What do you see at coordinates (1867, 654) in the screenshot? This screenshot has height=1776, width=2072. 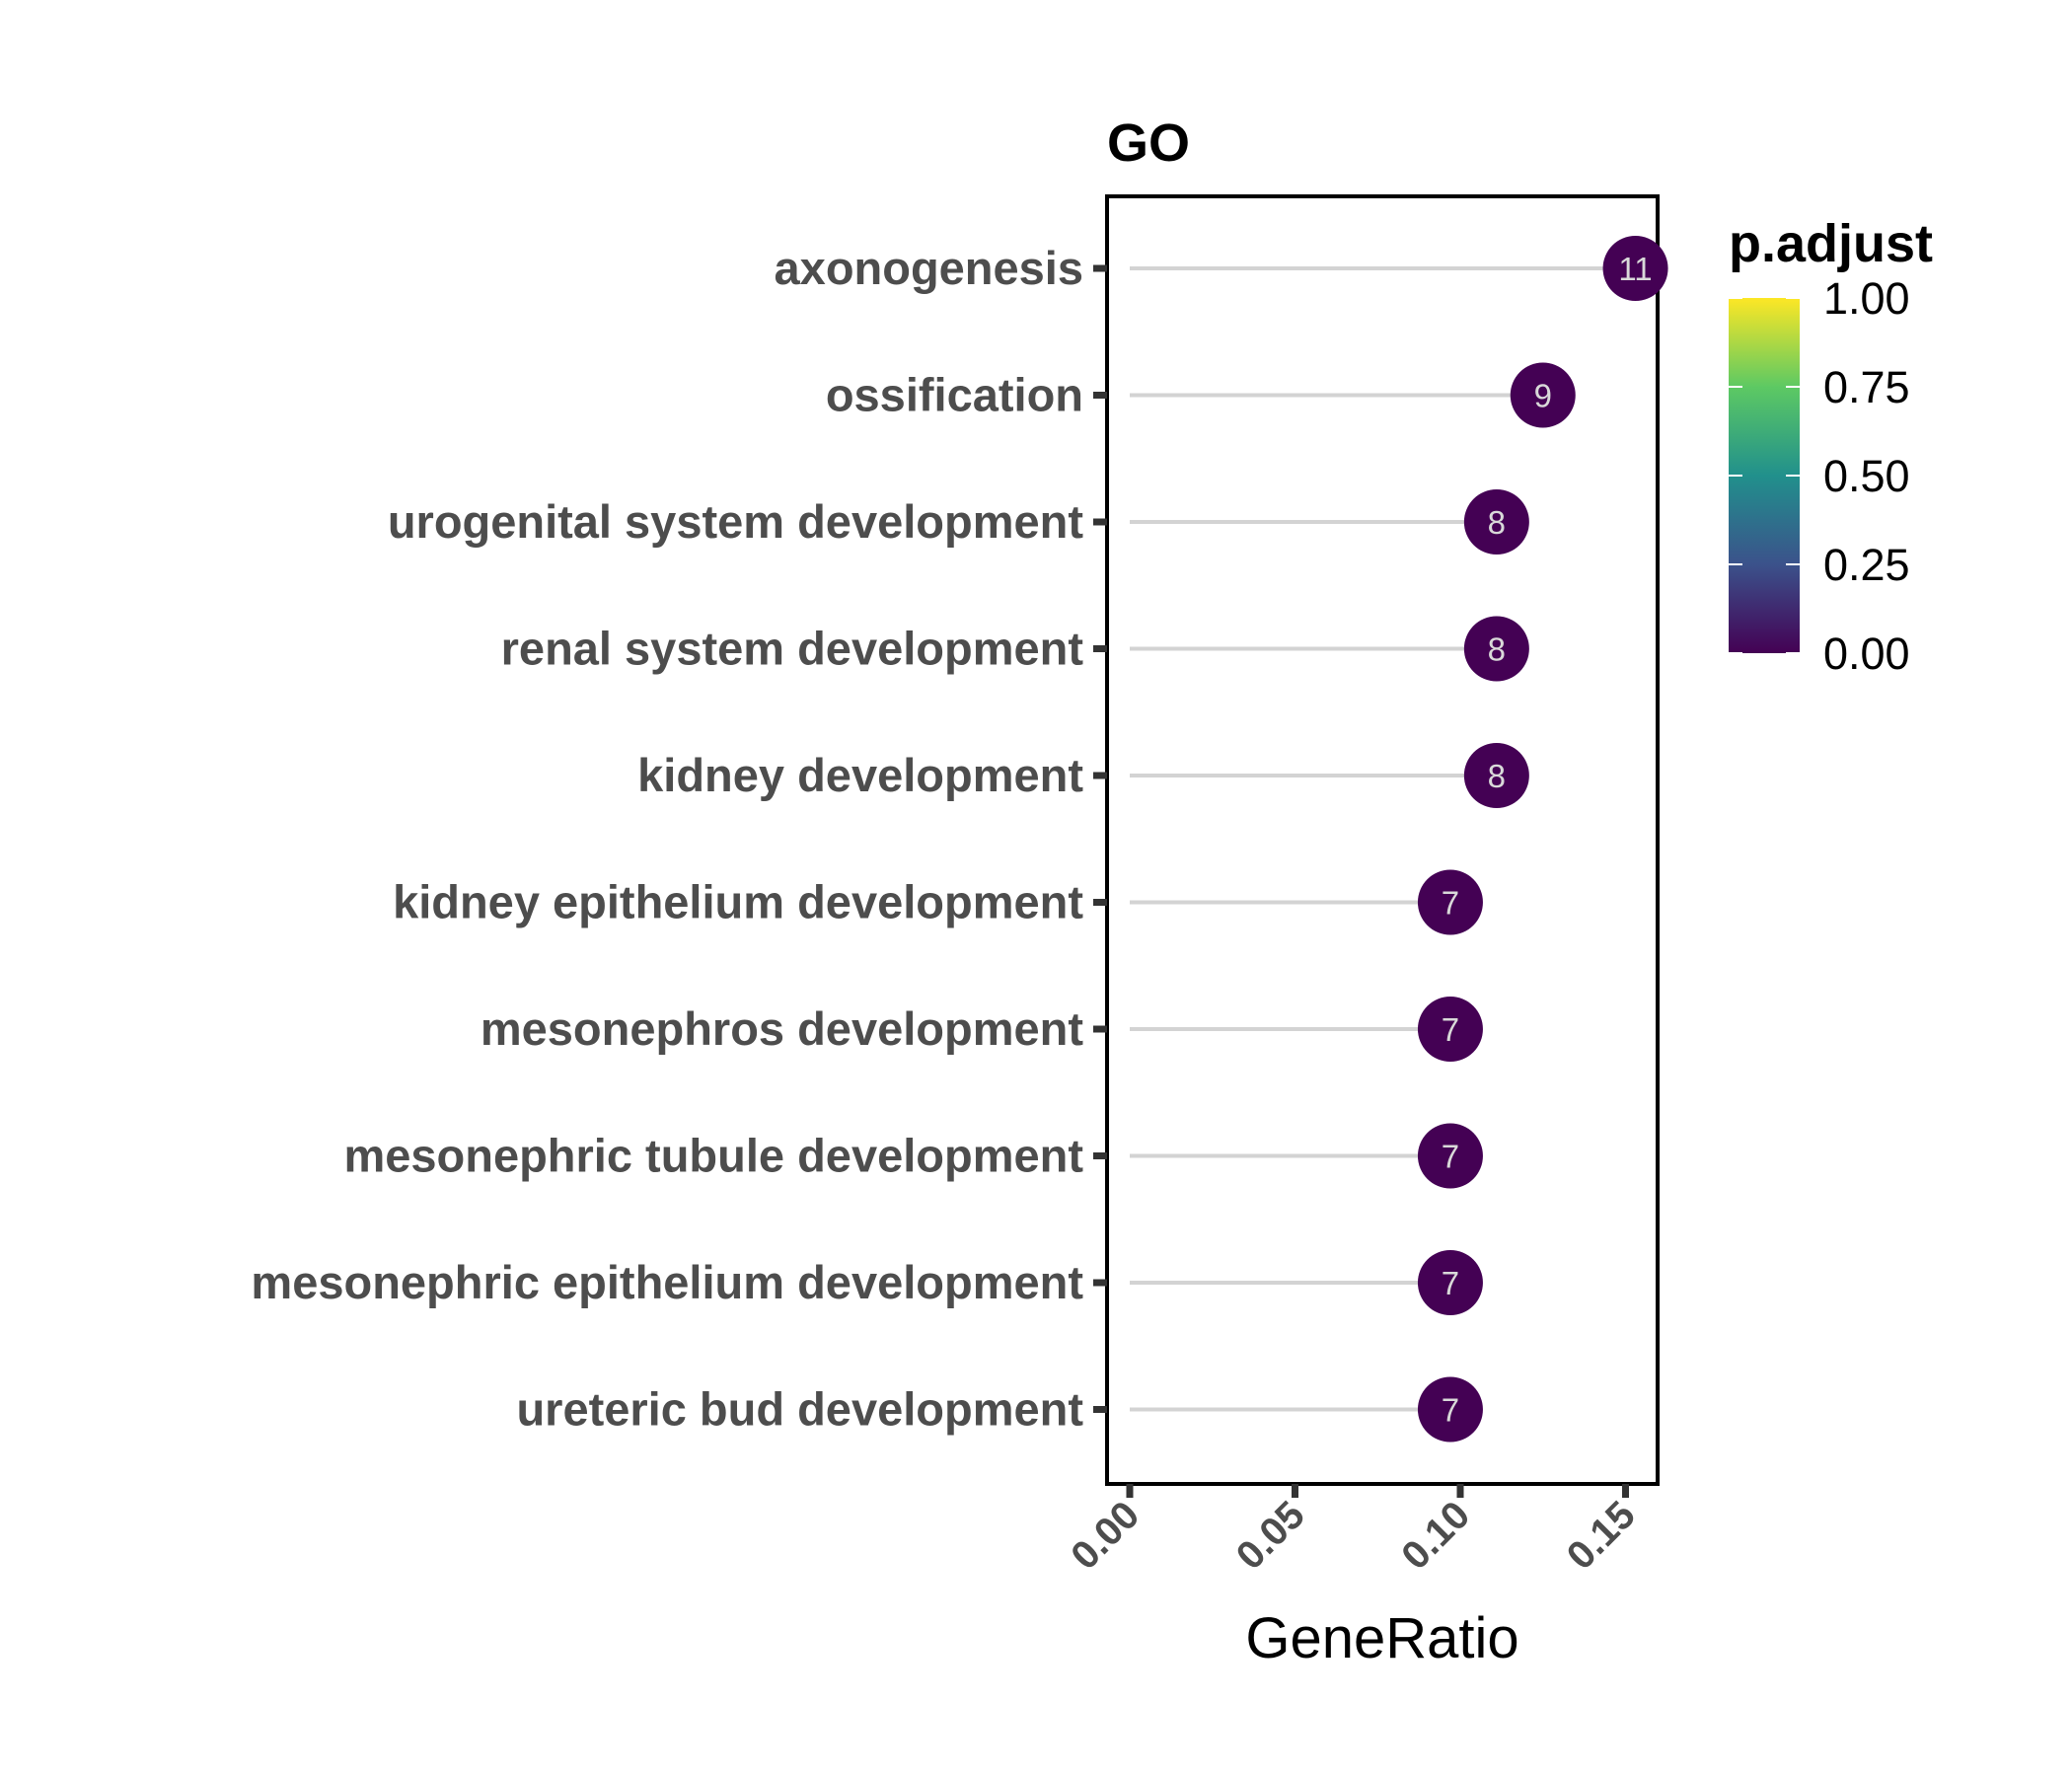 I see `legend-tick-label: 0.00` at bounding box center [1867, 654].